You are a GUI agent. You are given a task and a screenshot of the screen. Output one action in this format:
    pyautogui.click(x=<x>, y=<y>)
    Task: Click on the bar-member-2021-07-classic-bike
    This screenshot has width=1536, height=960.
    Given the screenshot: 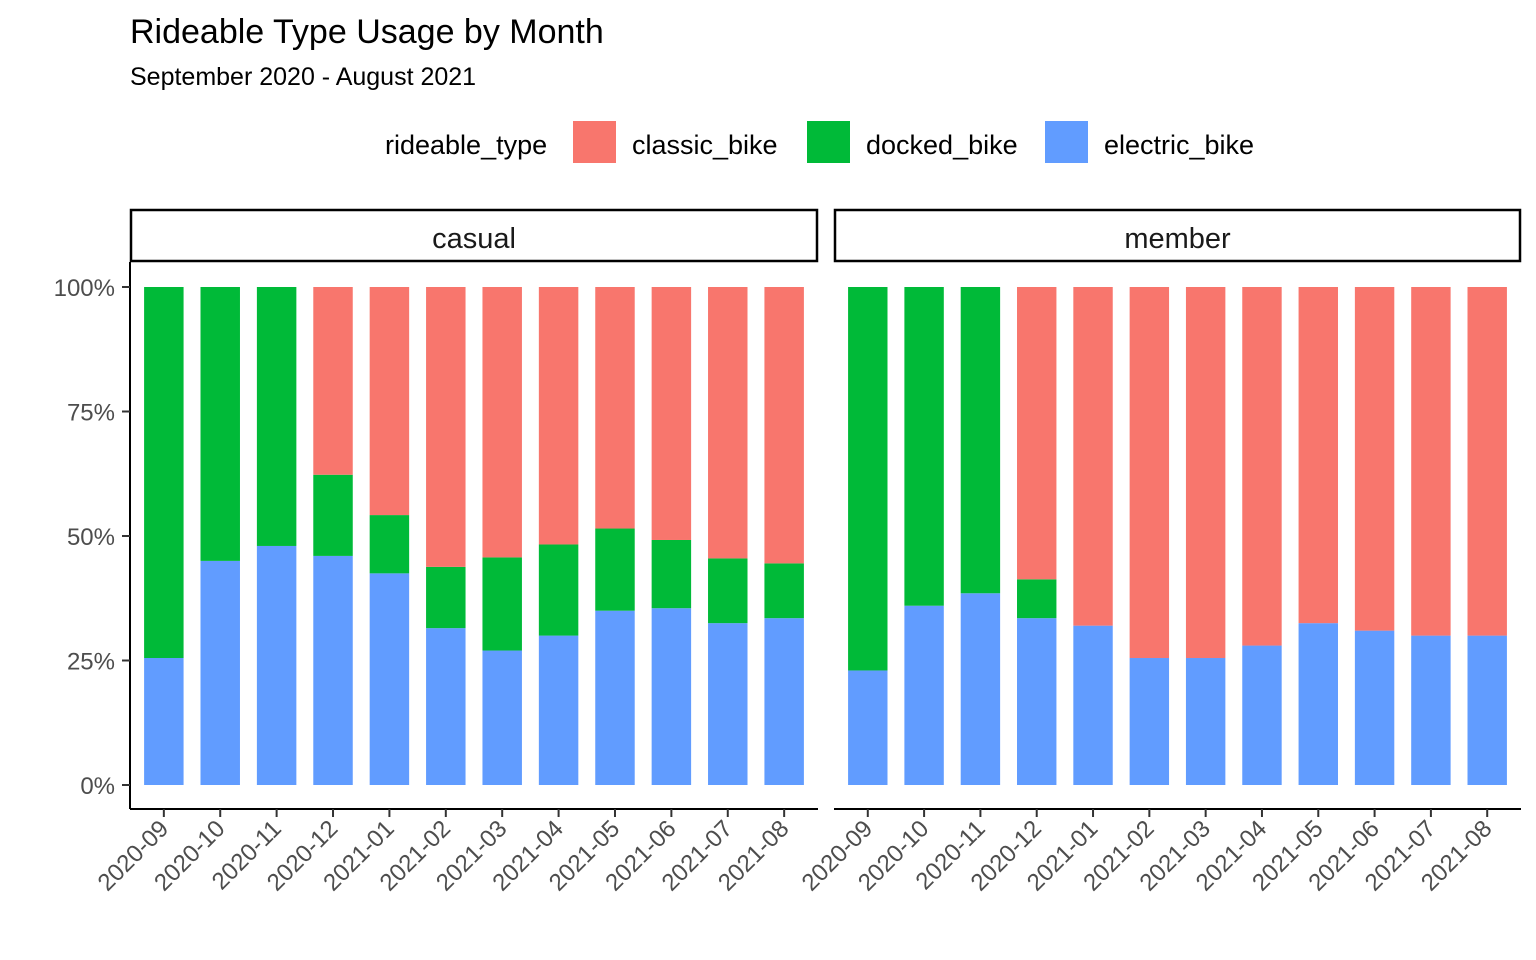 What is the action you would take?
    pyautogui.click(x=1431, y=461)
    